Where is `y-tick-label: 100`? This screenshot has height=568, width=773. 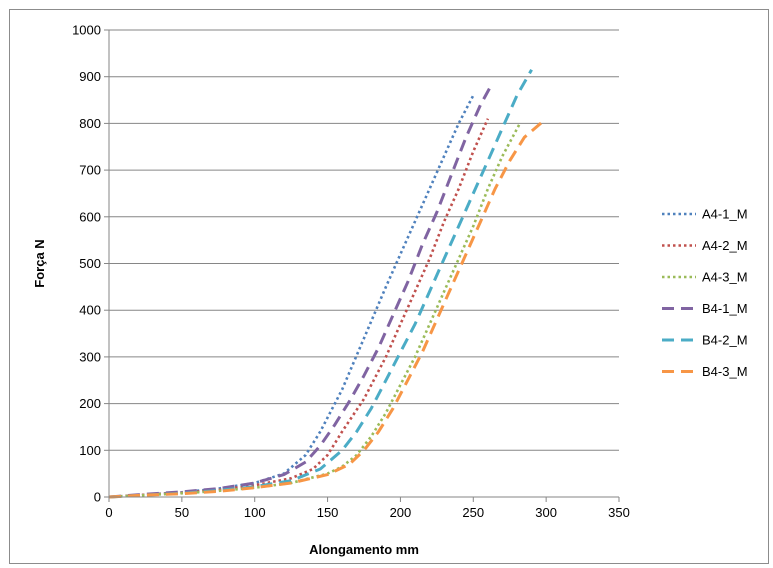
y-tick-label: 100 is located at coordinates (90, 450).